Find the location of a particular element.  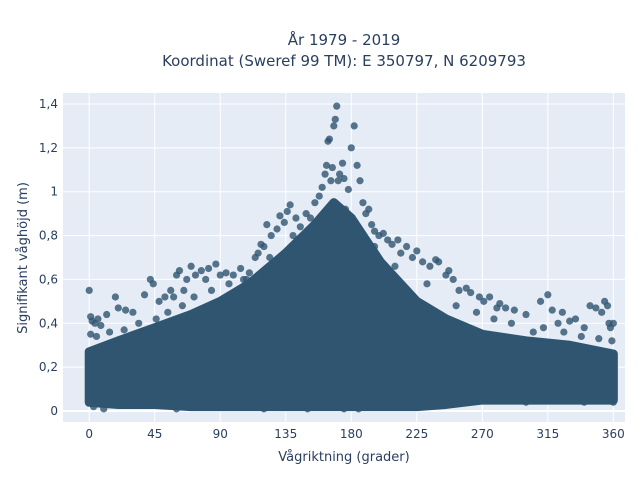

y-tick-label-3: 0,6 is located at coordinates (48, 279).